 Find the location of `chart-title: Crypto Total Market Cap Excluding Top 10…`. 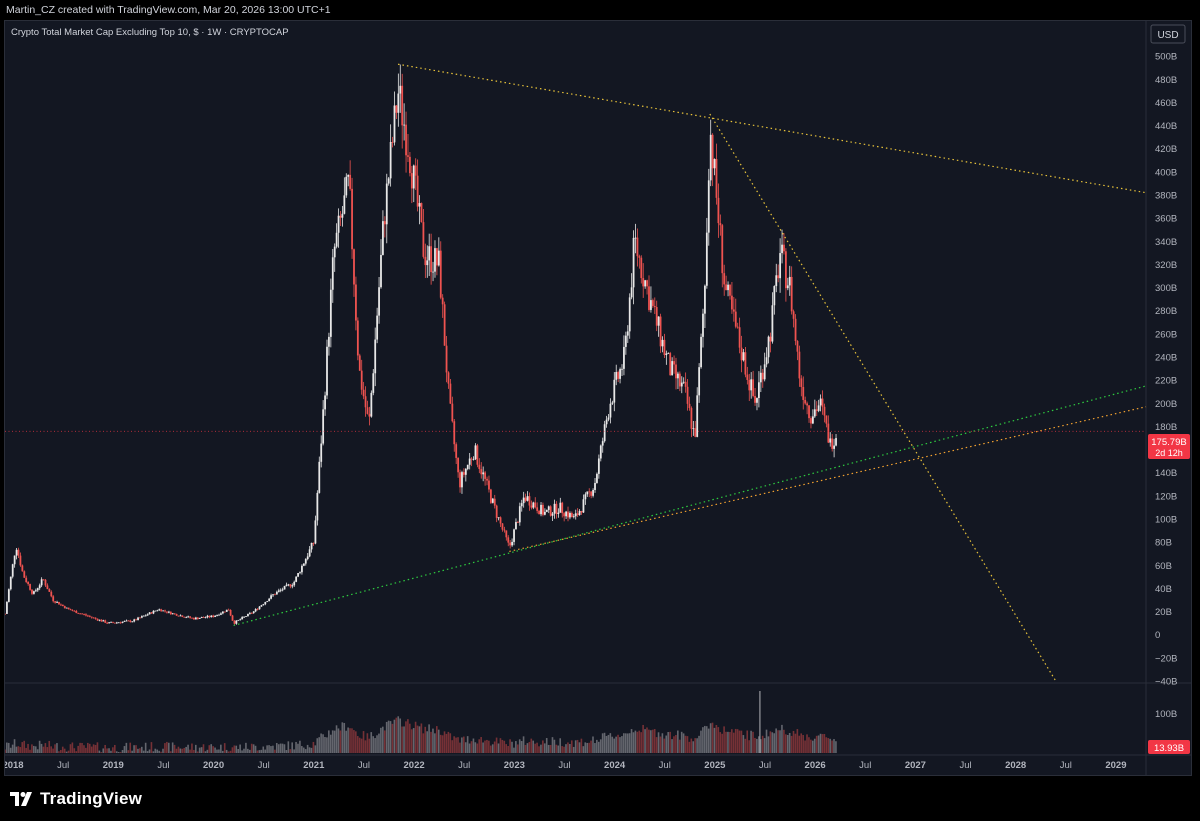

chart-title: Crypto Total Market Cap Excluding Top 10… is located at coordinates (150, 32).